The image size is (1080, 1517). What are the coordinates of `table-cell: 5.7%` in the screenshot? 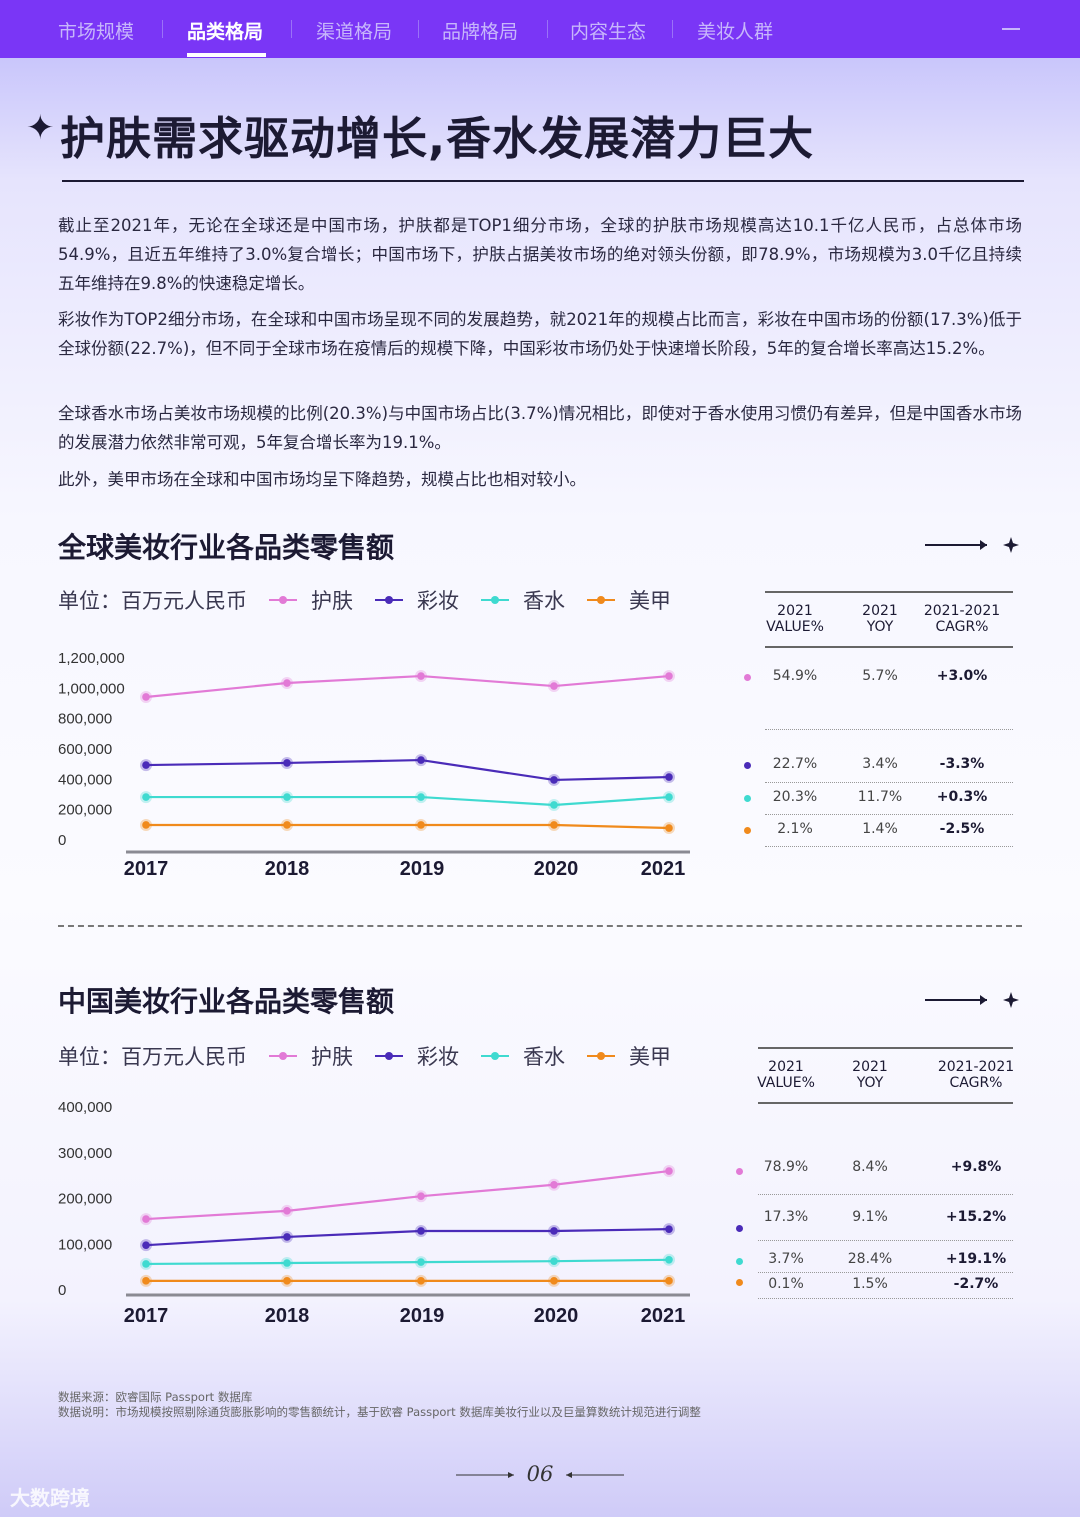 It's located at (880, 676).